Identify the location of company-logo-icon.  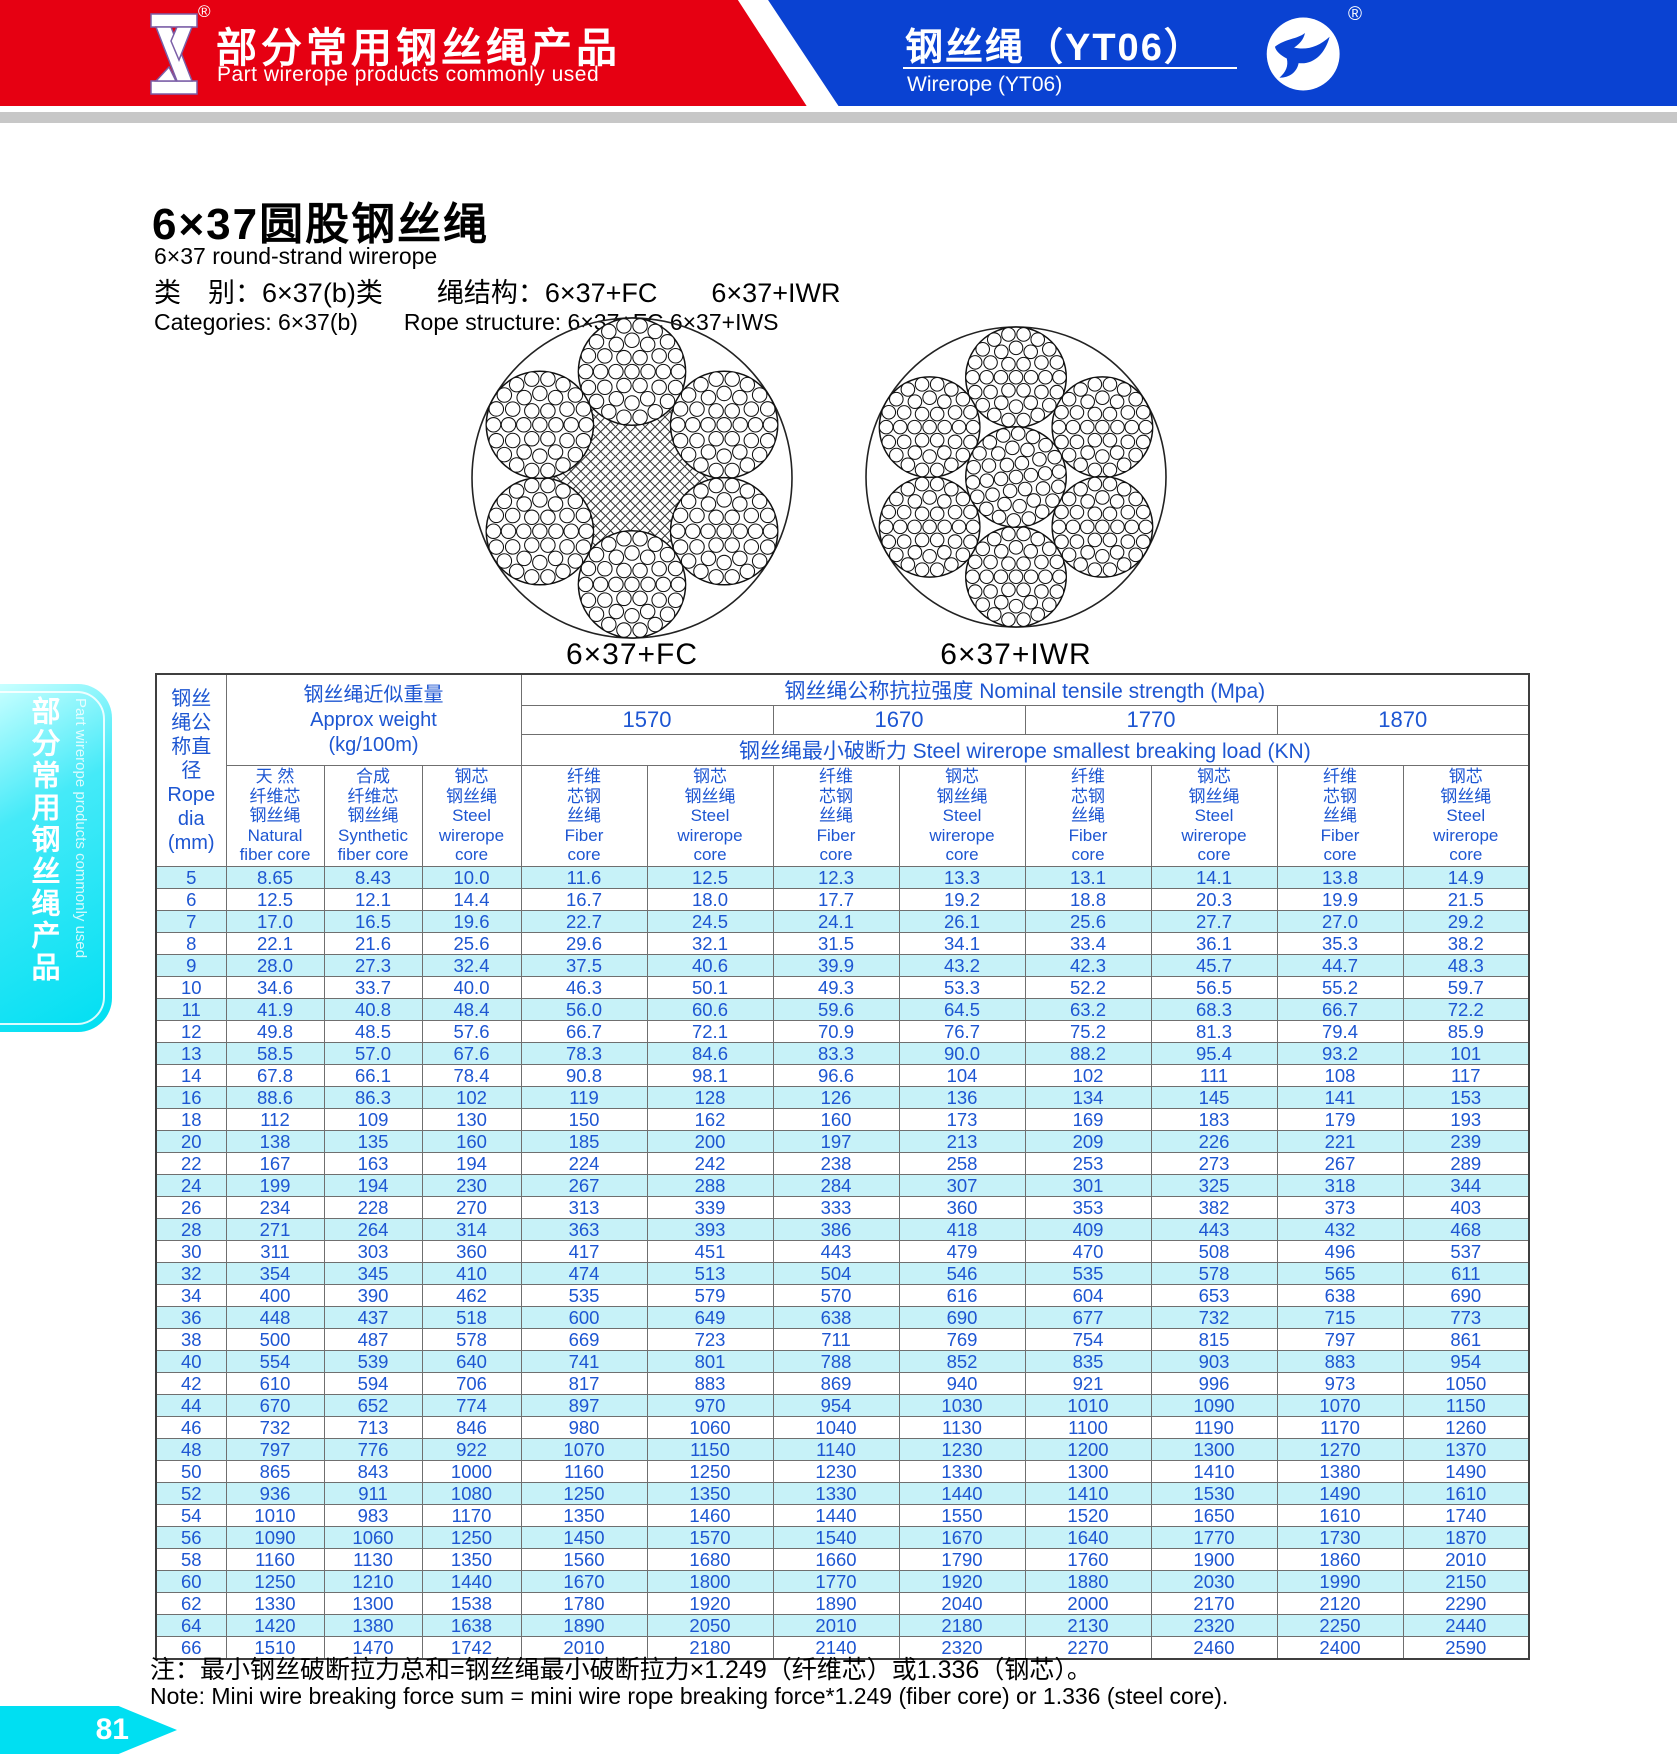
(174, 54).